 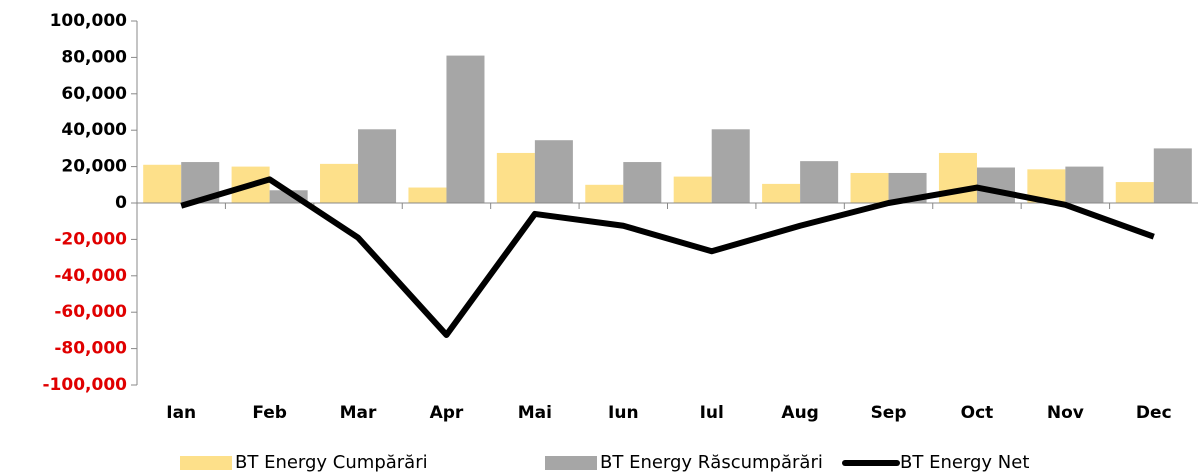 What do you see at coordinates (269, 413) in the screenshot?
I see `x-tick-label: Feb` at bounding box center [269, 413].